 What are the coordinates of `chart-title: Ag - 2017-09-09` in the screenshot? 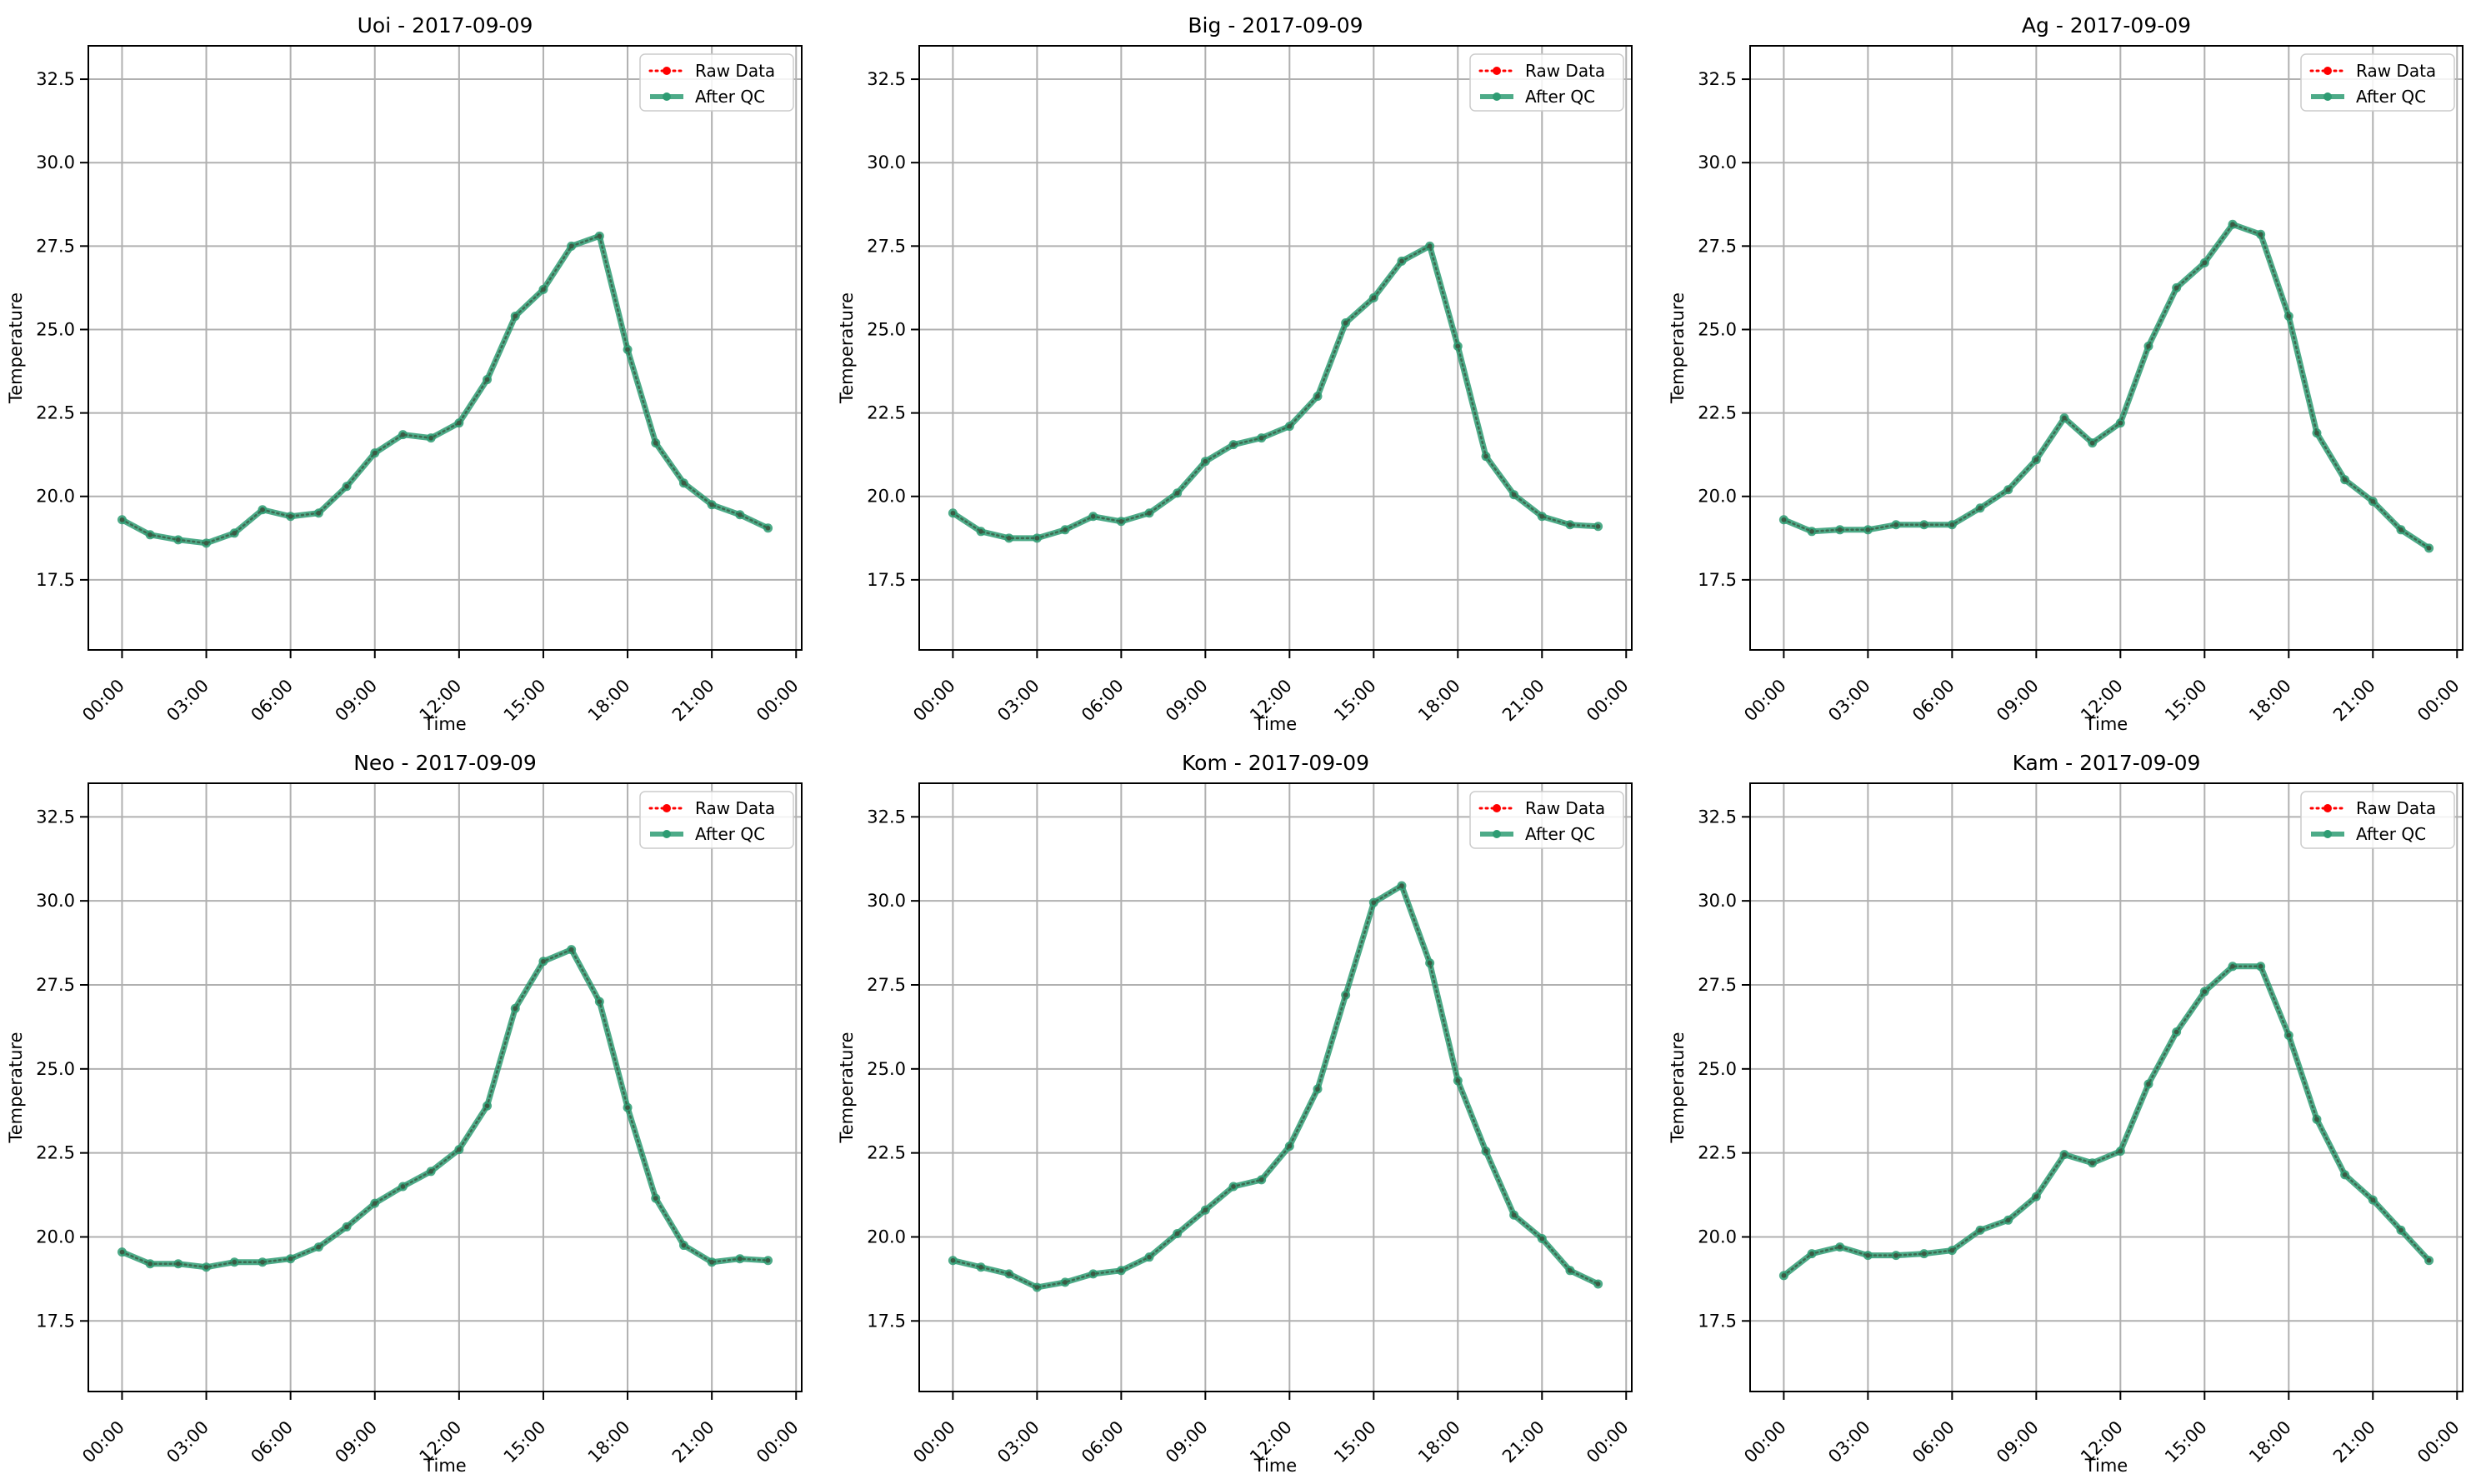 It's located at (2106, 25).